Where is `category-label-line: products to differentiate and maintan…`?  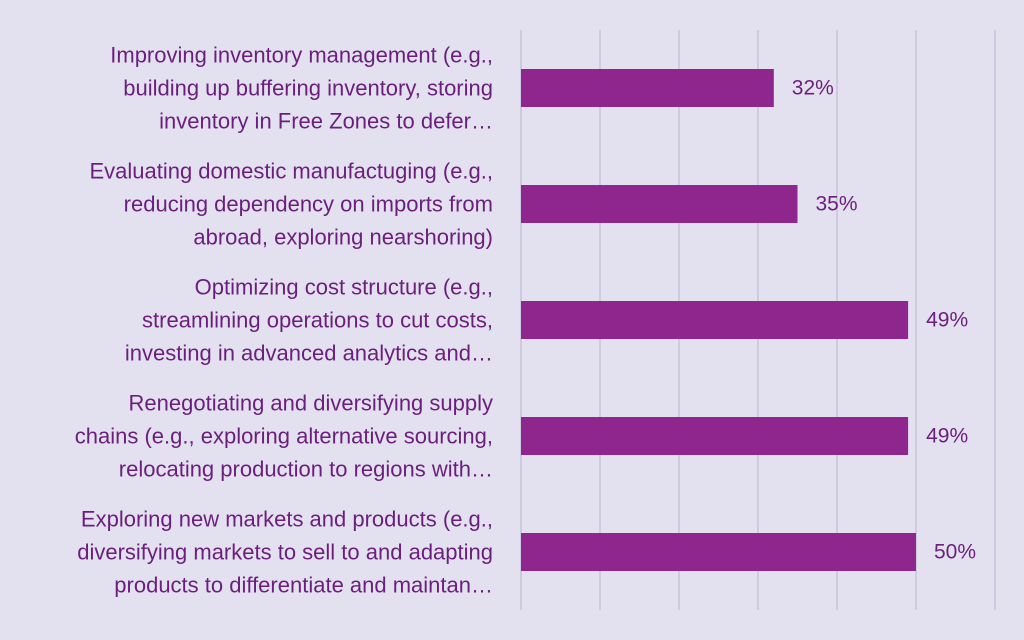 category-label-line: products to differentiate and maintan… is located at coordinates (303, 585).